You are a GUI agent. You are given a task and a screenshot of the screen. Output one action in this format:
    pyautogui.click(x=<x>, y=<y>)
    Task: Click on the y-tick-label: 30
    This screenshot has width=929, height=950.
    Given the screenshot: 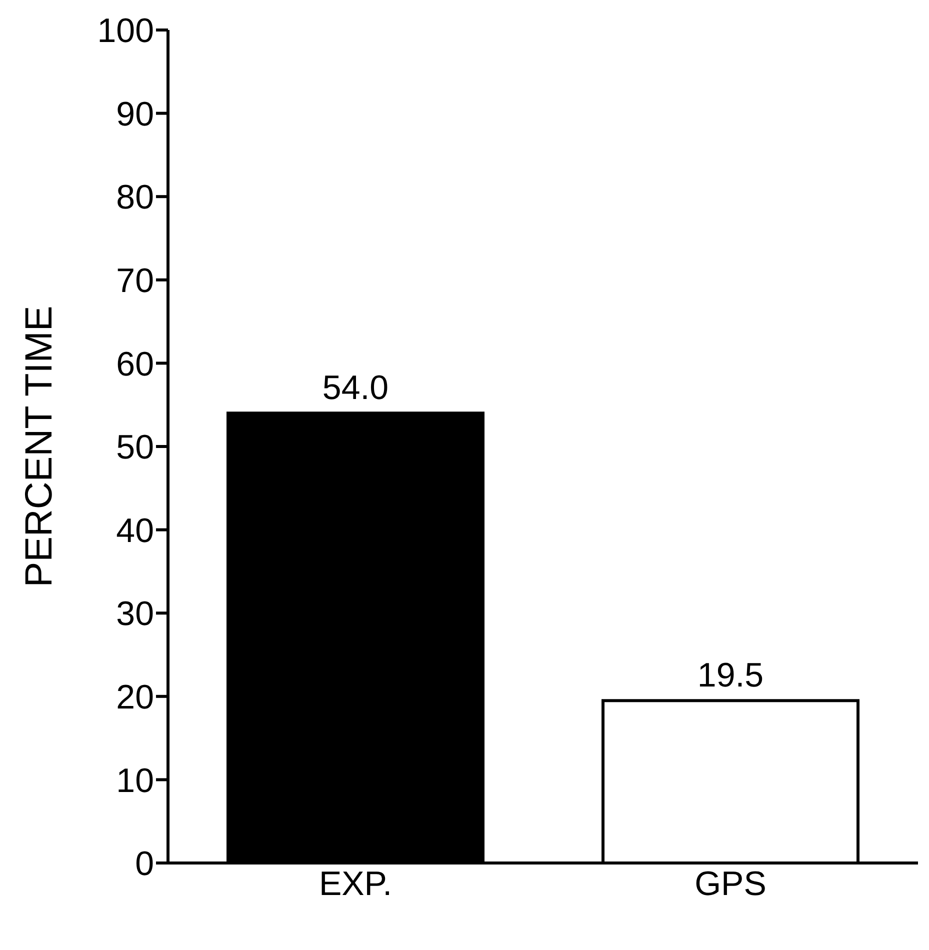 What is the action you would take?
    pyautogui.click(x=135, y=614)
    